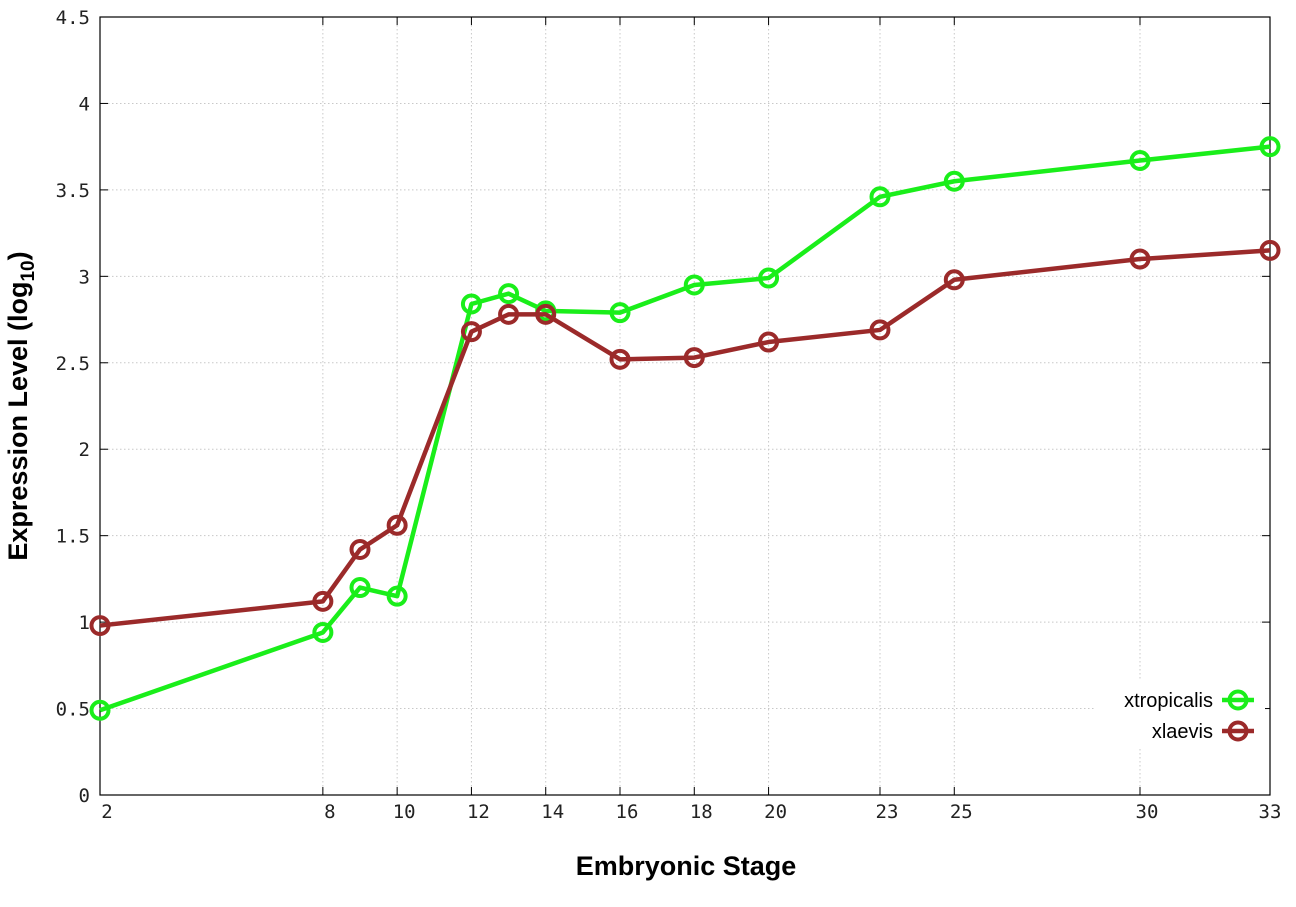  I want to click on y-tick-label: 2, so click(84, 450).